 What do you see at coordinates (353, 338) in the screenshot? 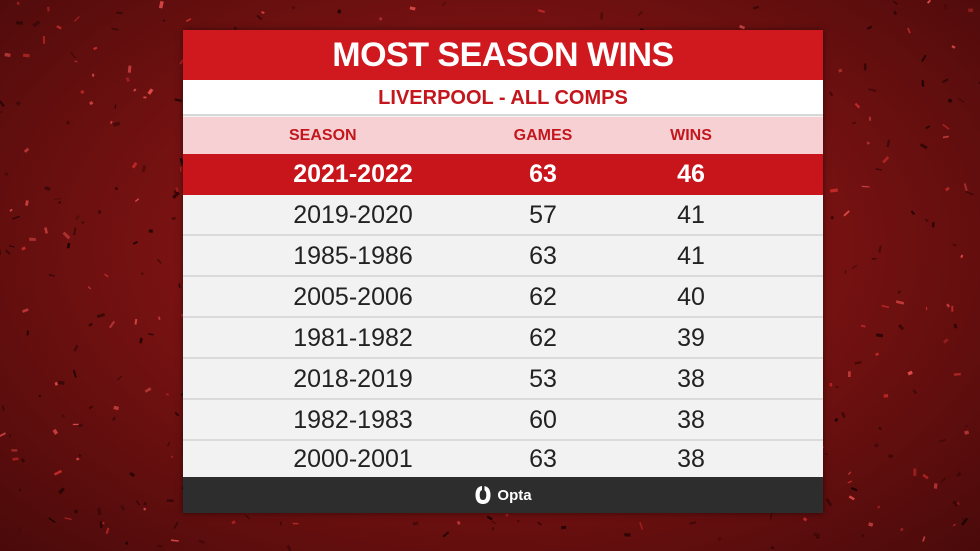
I see `season-cell: 1981-1982` at bounding box center [353, 338].